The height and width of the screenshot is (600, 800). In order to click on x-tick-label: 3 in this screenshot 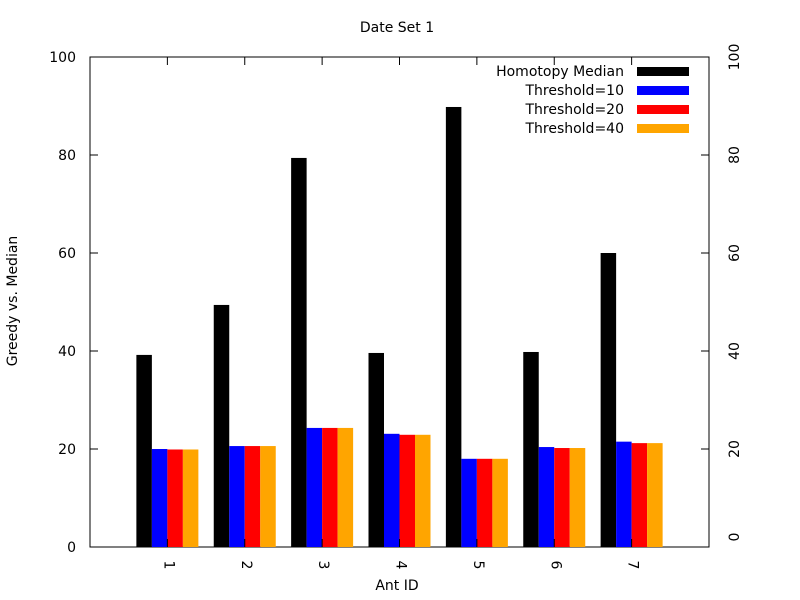, I will do `click(323, 565)`.